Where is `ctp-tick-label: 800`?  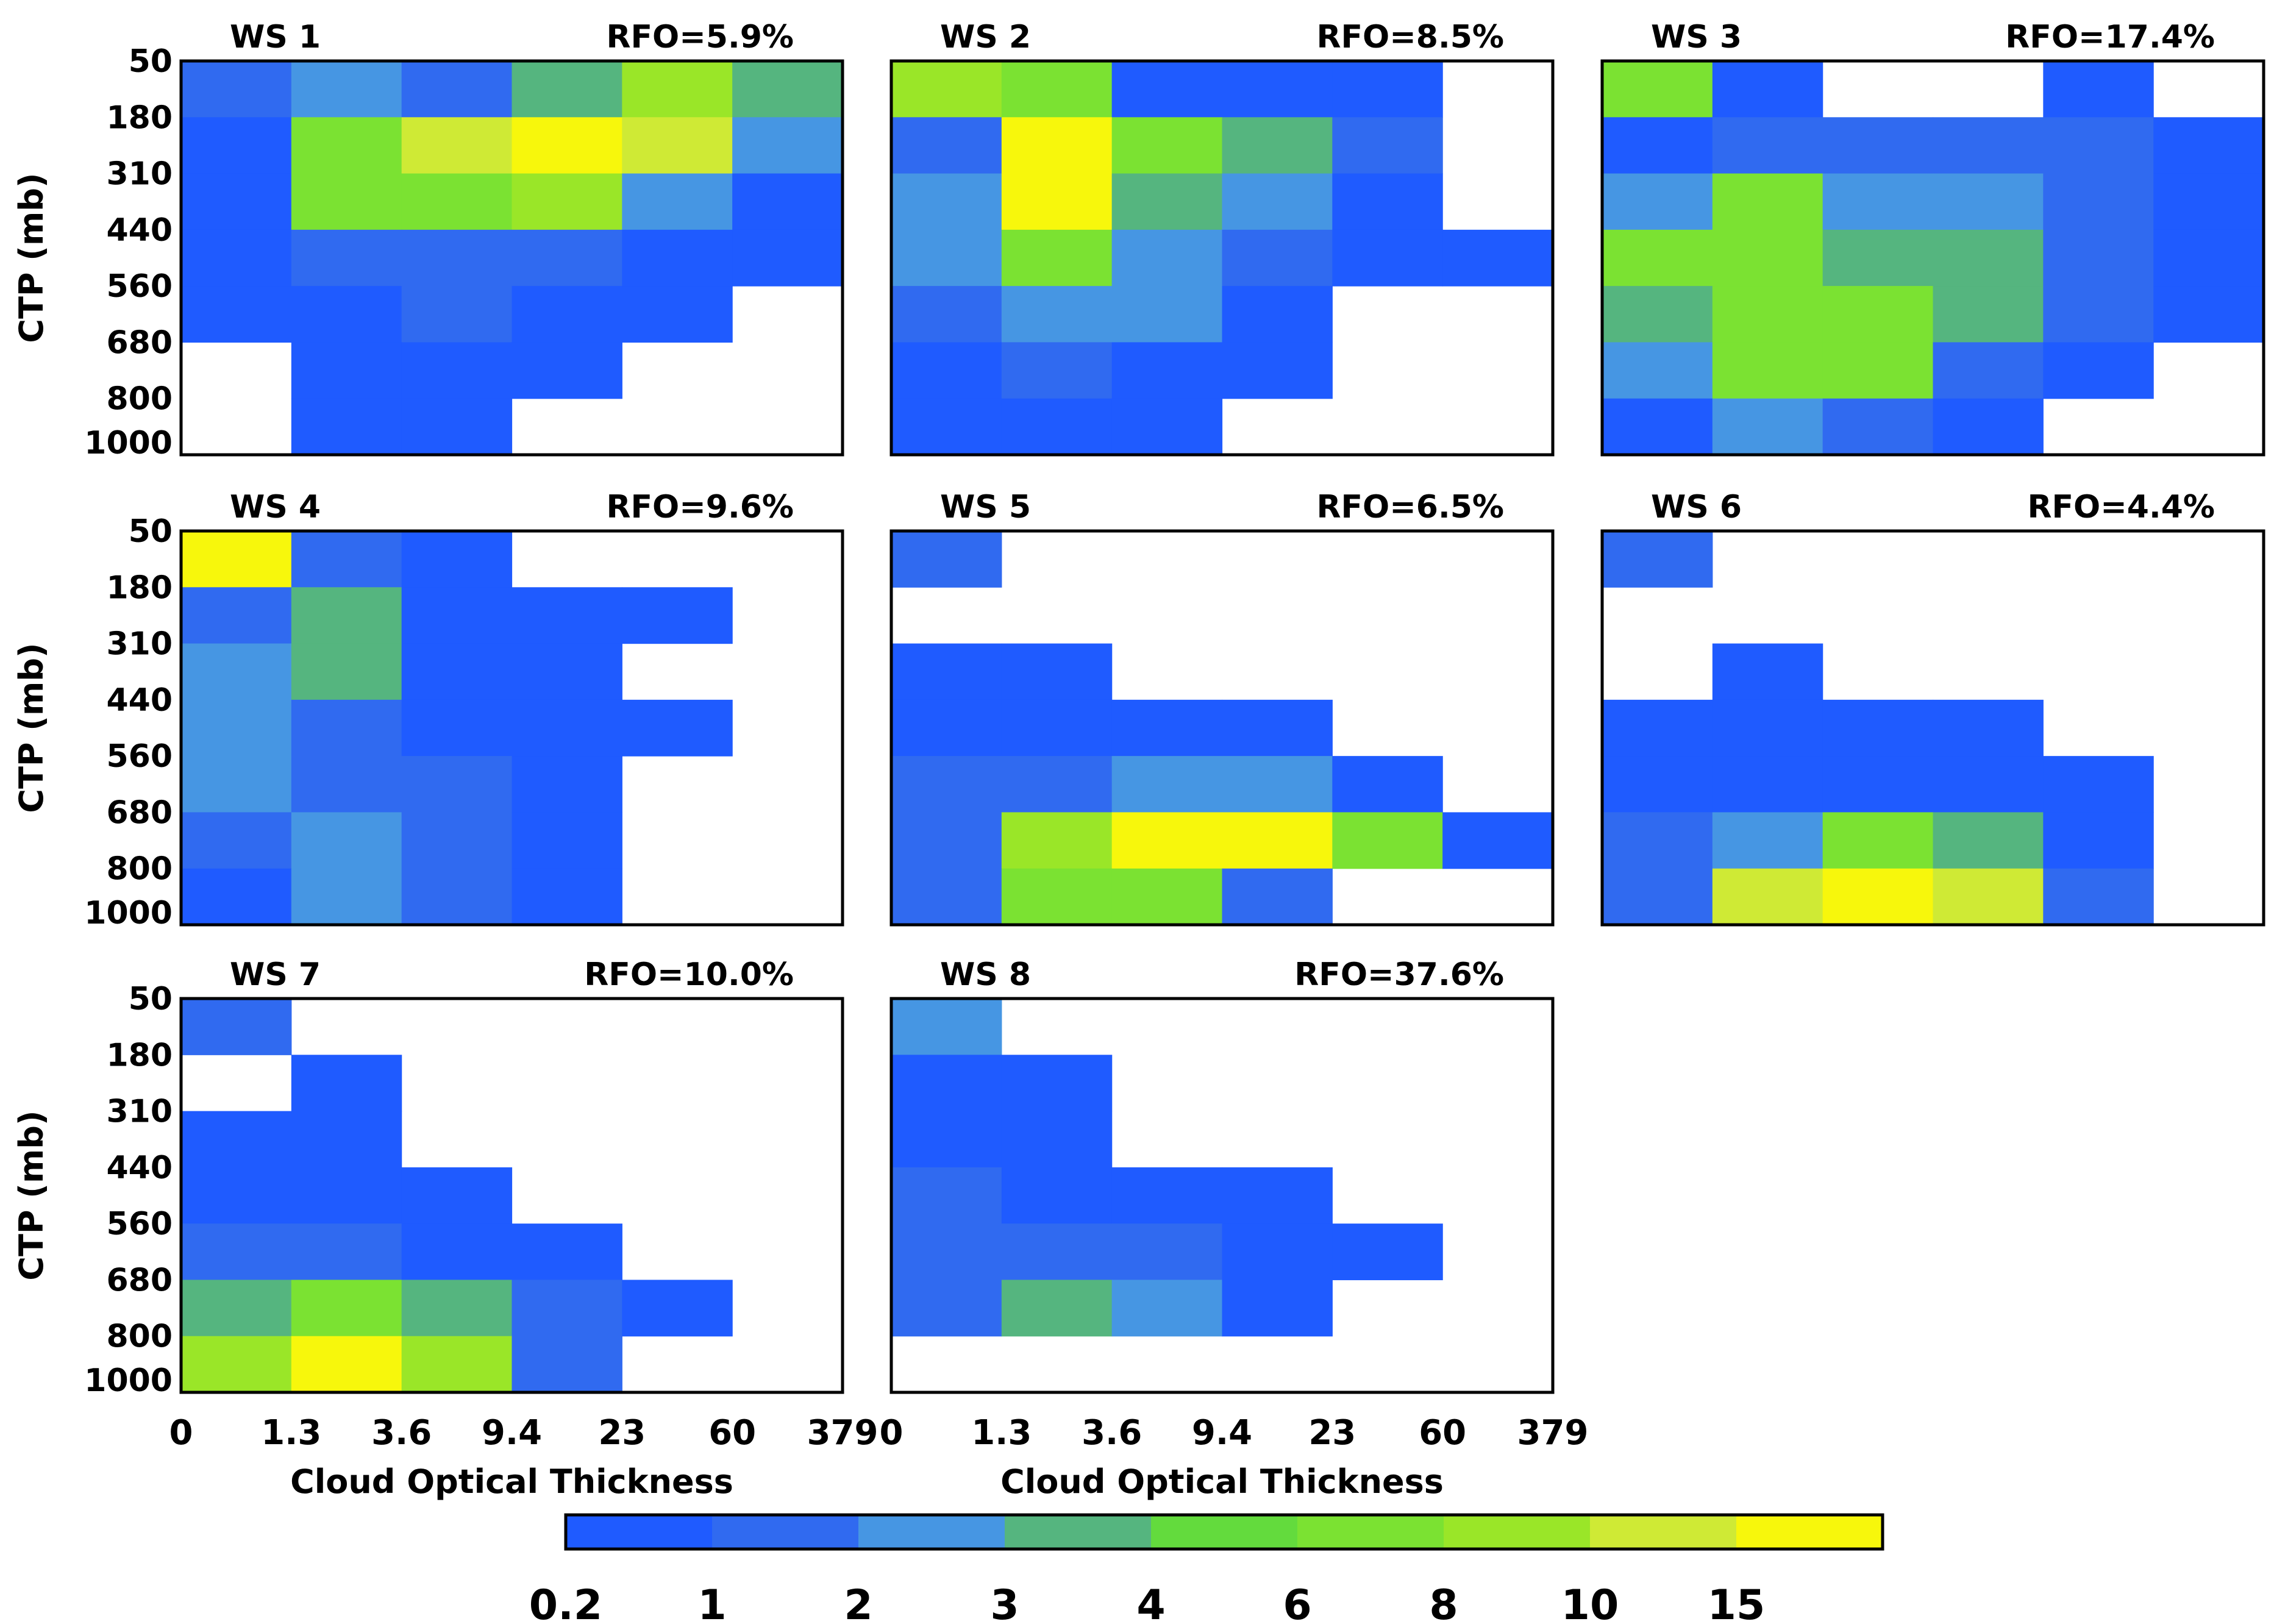
ctp-tick-label: 800 is located at coordinates (139, 1337).